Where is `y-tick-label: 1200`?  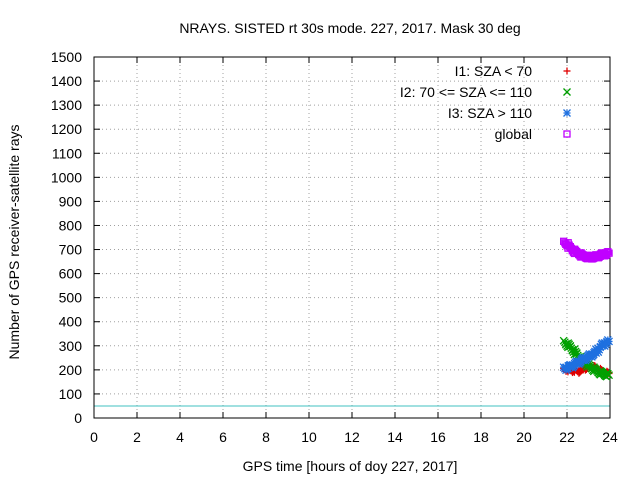
y-tick-label: 1200 is located at coordinates (66, 129).